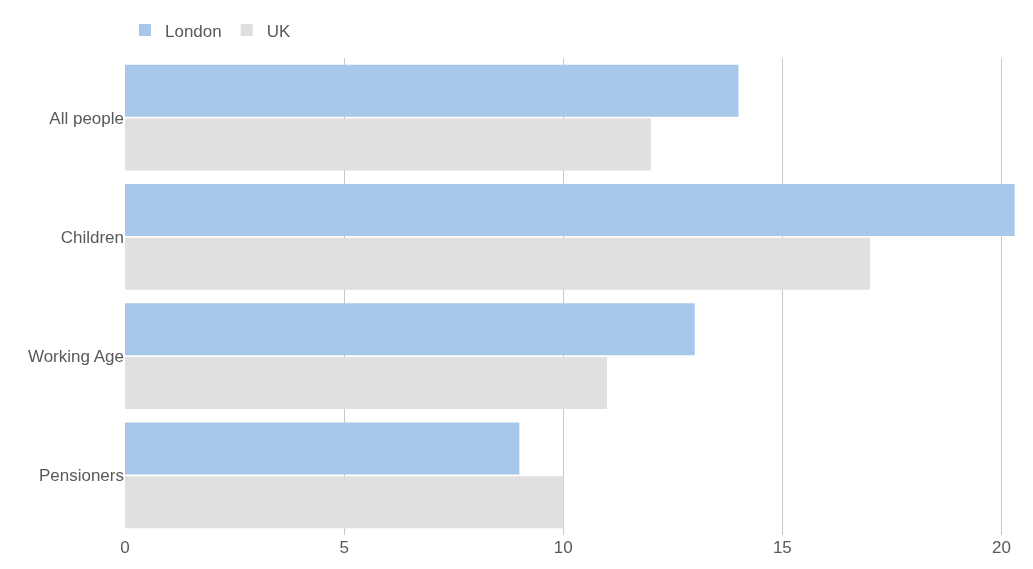 Image resolution: width=1033 pixels, height=569 pixels. What do you see at coordinates (344, 547) in the screenshot?
I see `x-tick-label: 5` at bounding box center [344, 547].